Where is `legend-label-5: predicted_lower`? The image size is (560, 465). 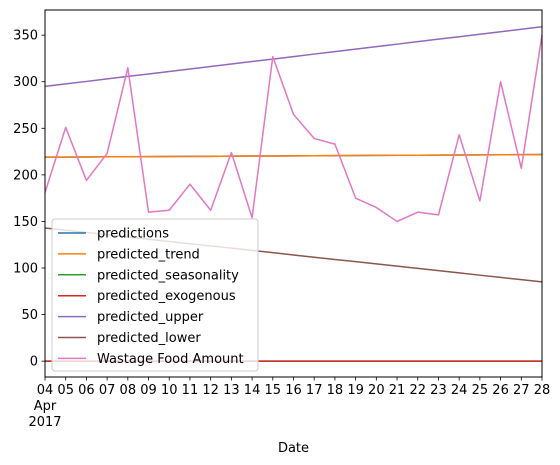
legend-label-5: predicted_lower is located at coordinates (149, 338).